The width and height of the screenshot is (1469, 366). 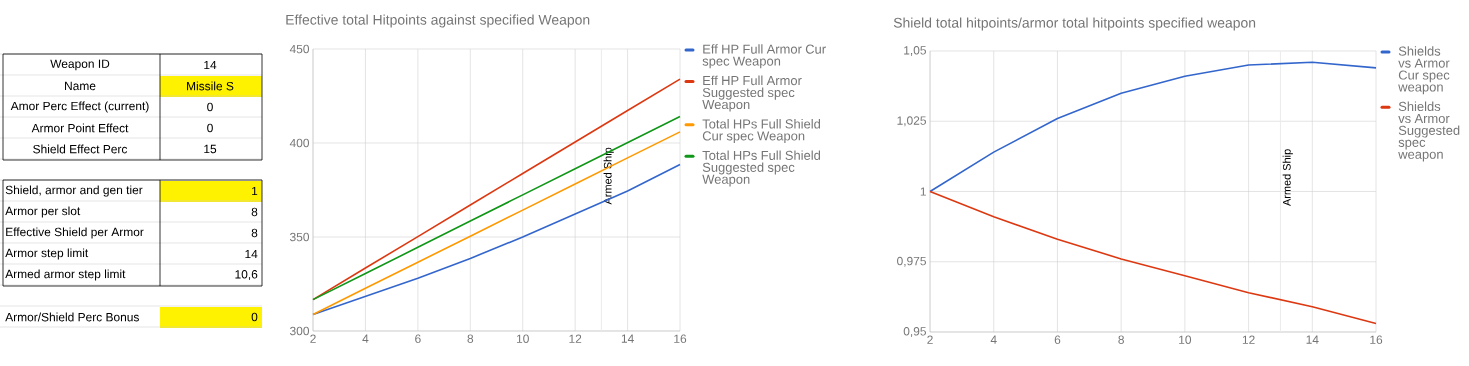 I want to click on text: 10,6, so click(x=246, y=275).